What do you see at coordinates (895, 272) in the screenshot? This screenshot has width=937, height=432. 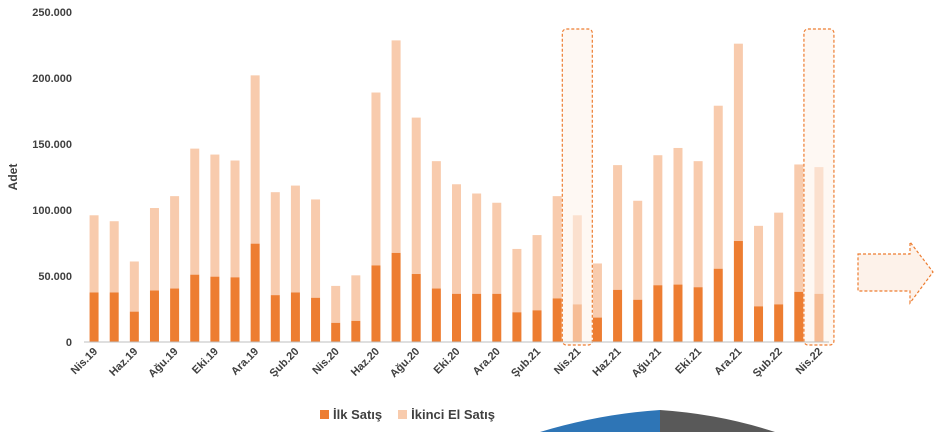 I see `right-arrow-shape` at bounding box center [895, 272].